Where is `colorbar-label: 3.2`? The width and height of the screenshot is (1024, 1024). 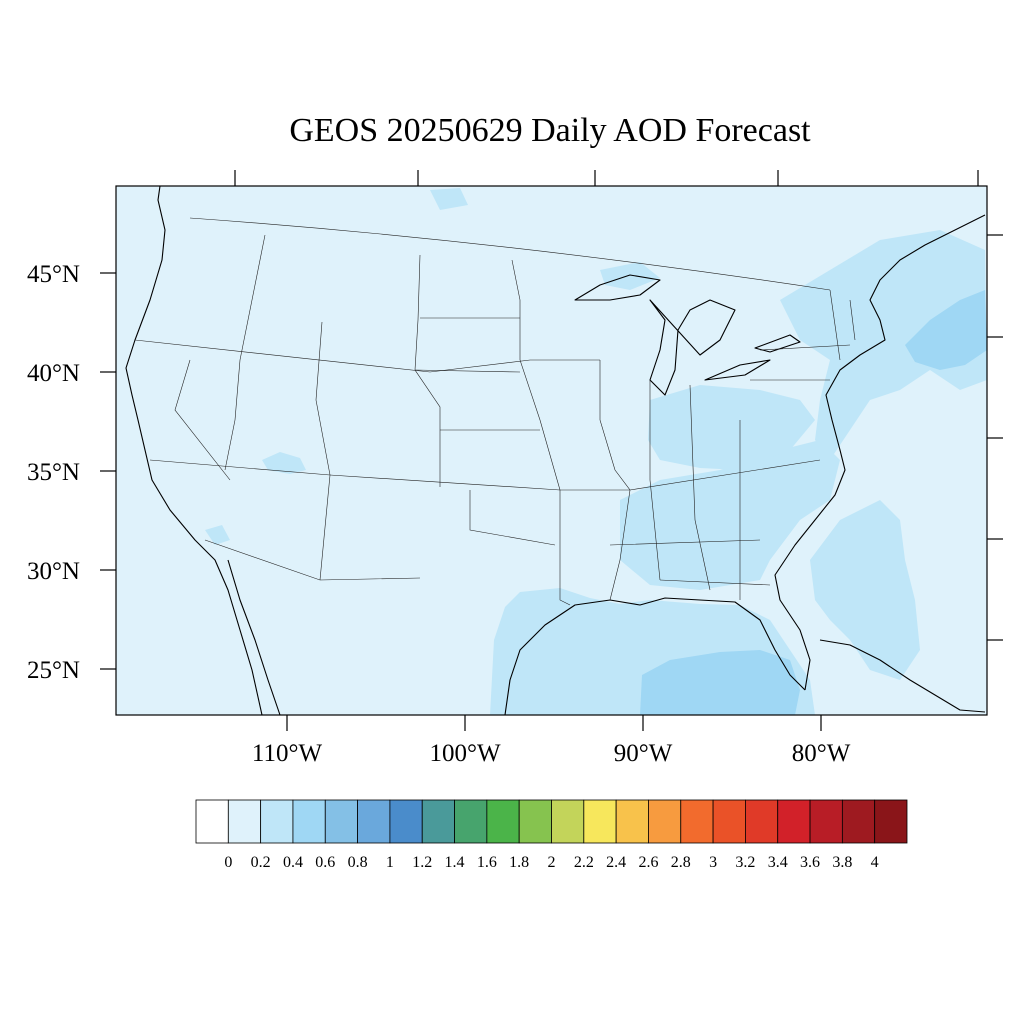 colorbar-label: 3.2 is located at coordinates (745, 862).